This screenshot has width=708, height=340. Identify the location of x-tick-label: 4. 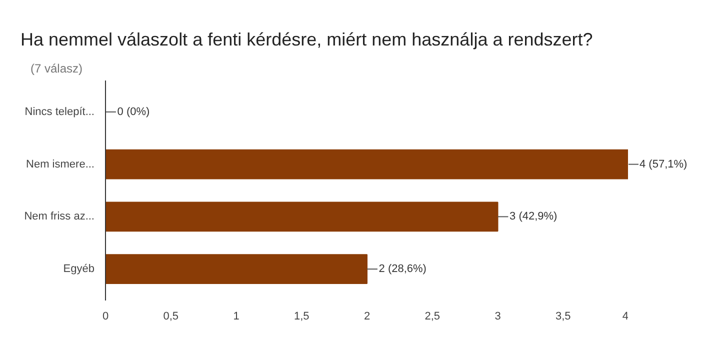
(625, 316).